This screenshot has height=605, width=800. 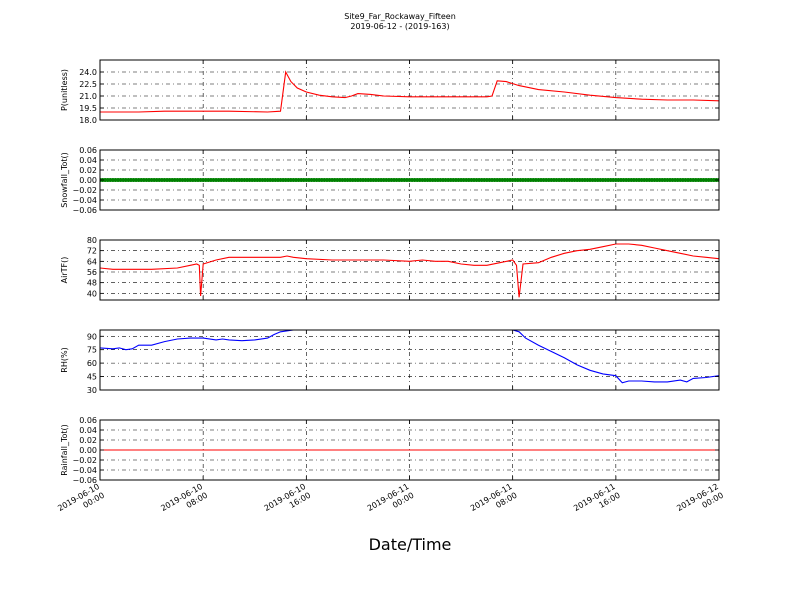 What do you see at coordinates (92, 336) in the screenshot?
I see `y-tick-label: 90` at bounding box center [92, 336].